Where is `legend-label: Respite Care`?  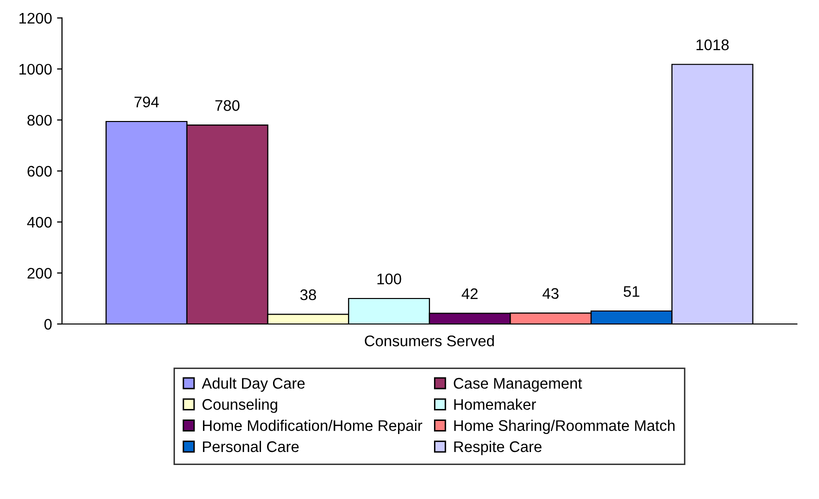 legend-label: Respite Care is located at coordinates (498, 448).